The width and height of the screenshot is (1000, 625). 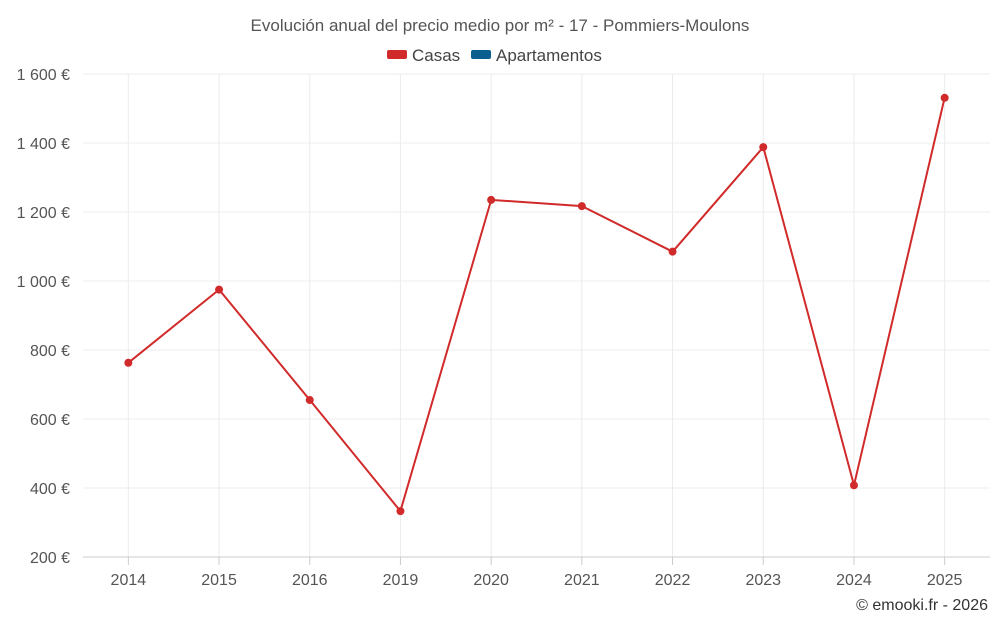 I want to click on legend-item-casas: Casas, so click(x=423, y=55).